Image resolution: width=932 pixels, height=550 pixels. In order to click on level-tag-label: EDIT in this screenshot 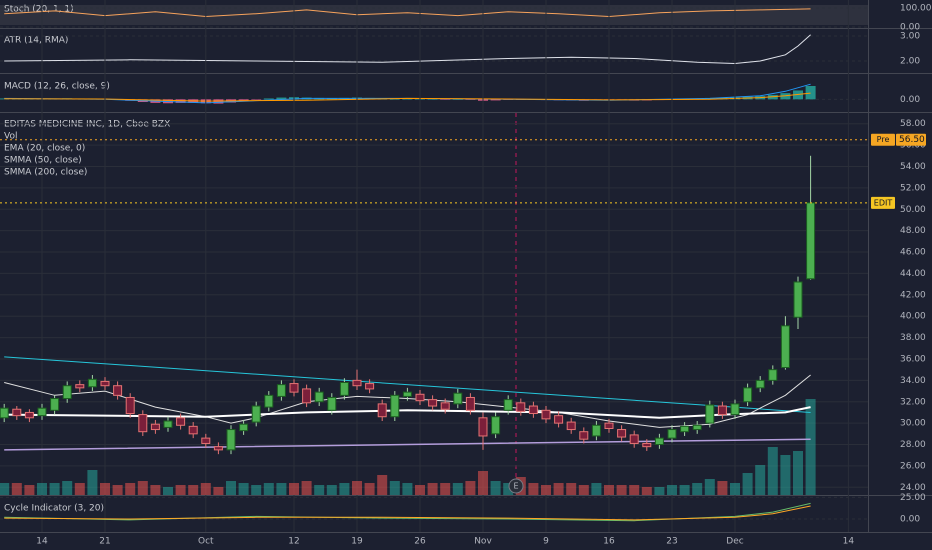, I will do `click(883, 202)`.